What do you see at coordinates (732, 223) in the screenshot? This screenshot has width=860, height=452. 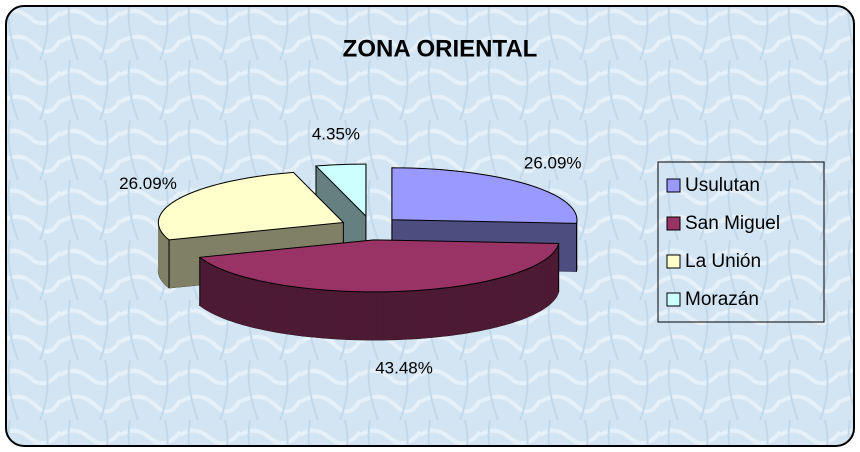 I see `legend-label: San Miguel` at bounding box center [732, 223].